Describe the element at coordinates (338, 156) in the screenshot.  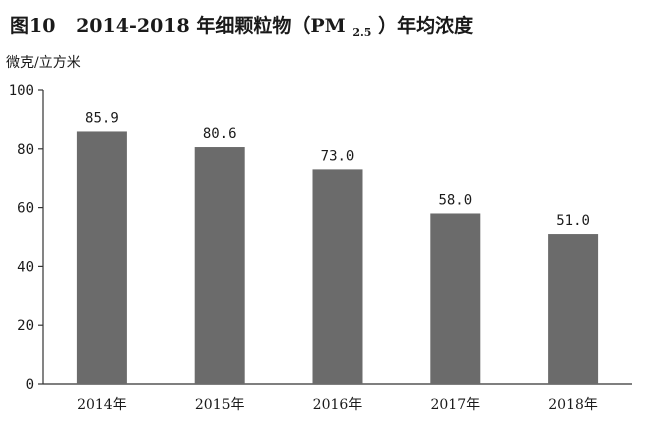
I see `data-label: 73.0` at that location.